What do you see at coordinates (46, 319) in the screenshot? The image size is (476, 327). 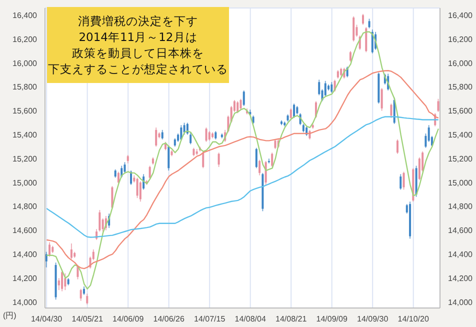 I see `x-tick-label: 14/04/30` at bounding box center [46, 319].